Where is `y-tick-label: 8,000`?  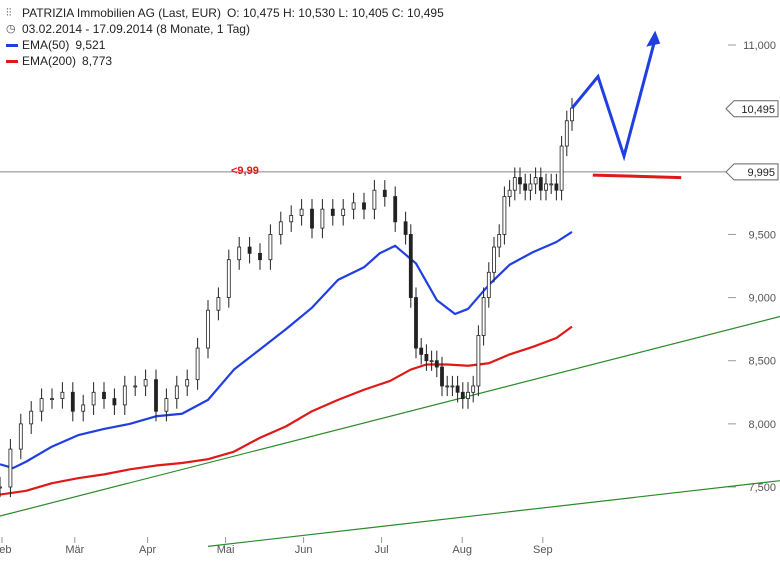
y-tick-label: 8,000 is located at coordinates (762, 425).